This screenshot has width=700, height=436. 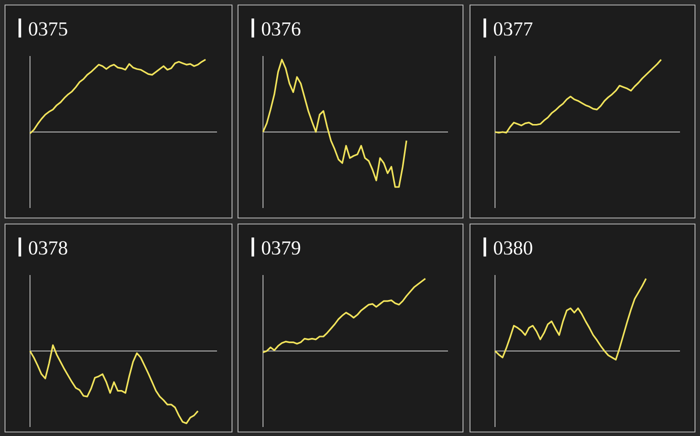 I want to click on chart-title: 0377, so click(x=513, y=29).